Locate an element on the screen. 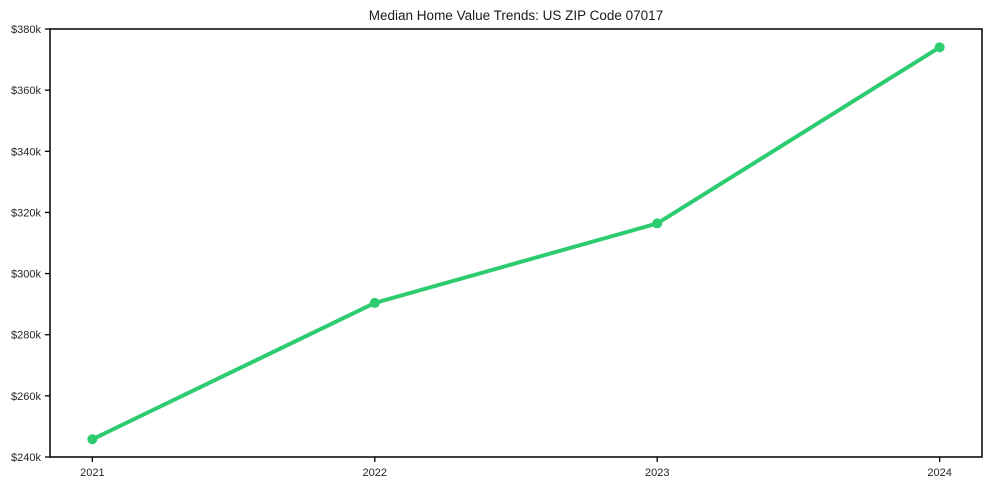  y-axis-tick-label: $280k is located at coordinates (26, 336).